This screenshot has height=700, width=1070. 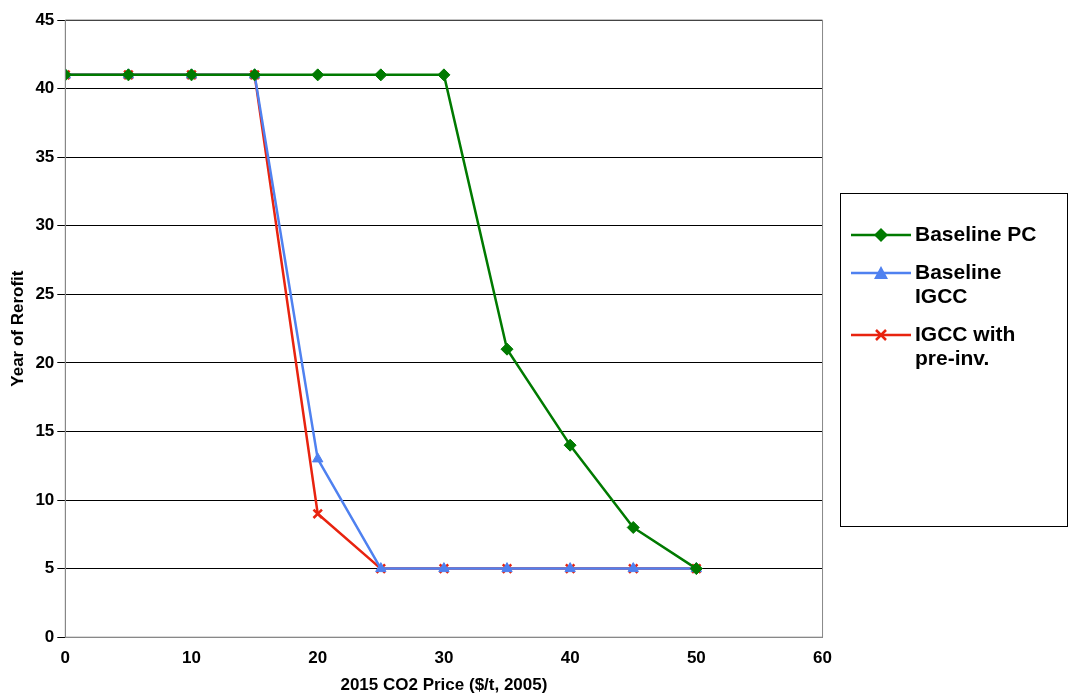 What do you see at coordinates (696, 658) in the screenshot?
I see `x-tick-label: 50` at bounding box center [696, 658].